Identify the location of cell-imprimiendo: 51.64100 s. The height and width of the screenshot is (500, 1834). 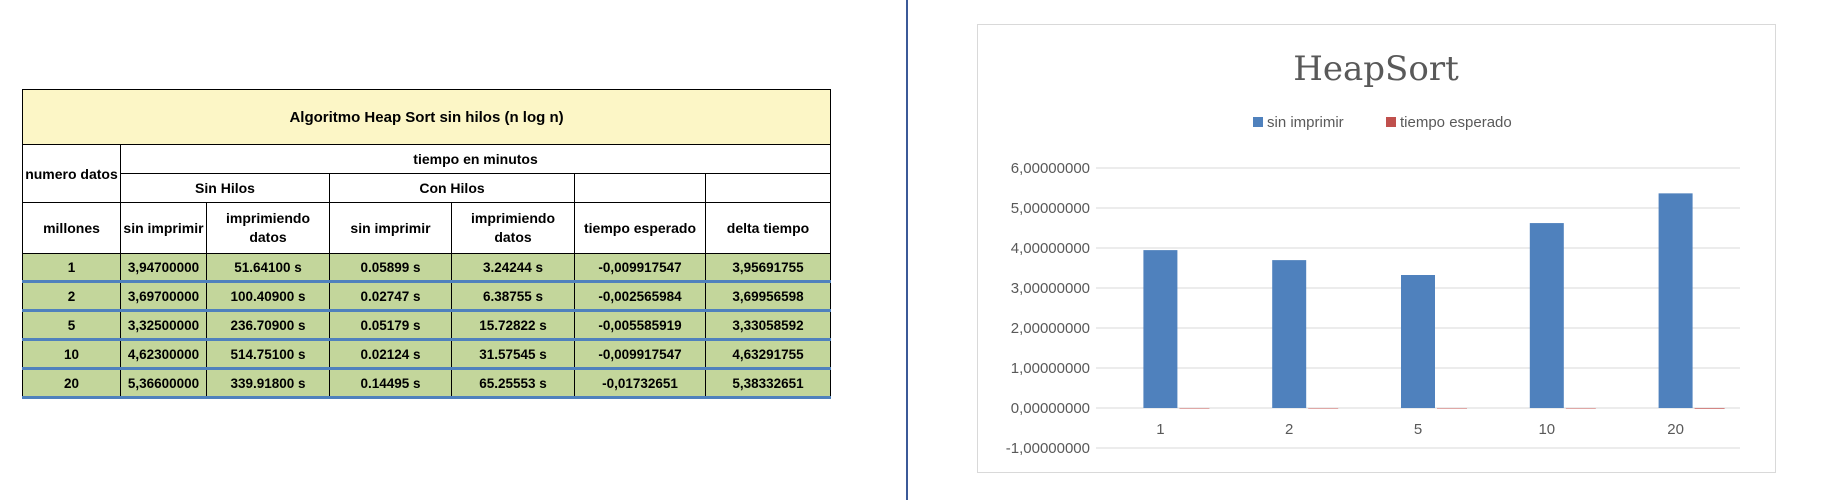
(268, 268).